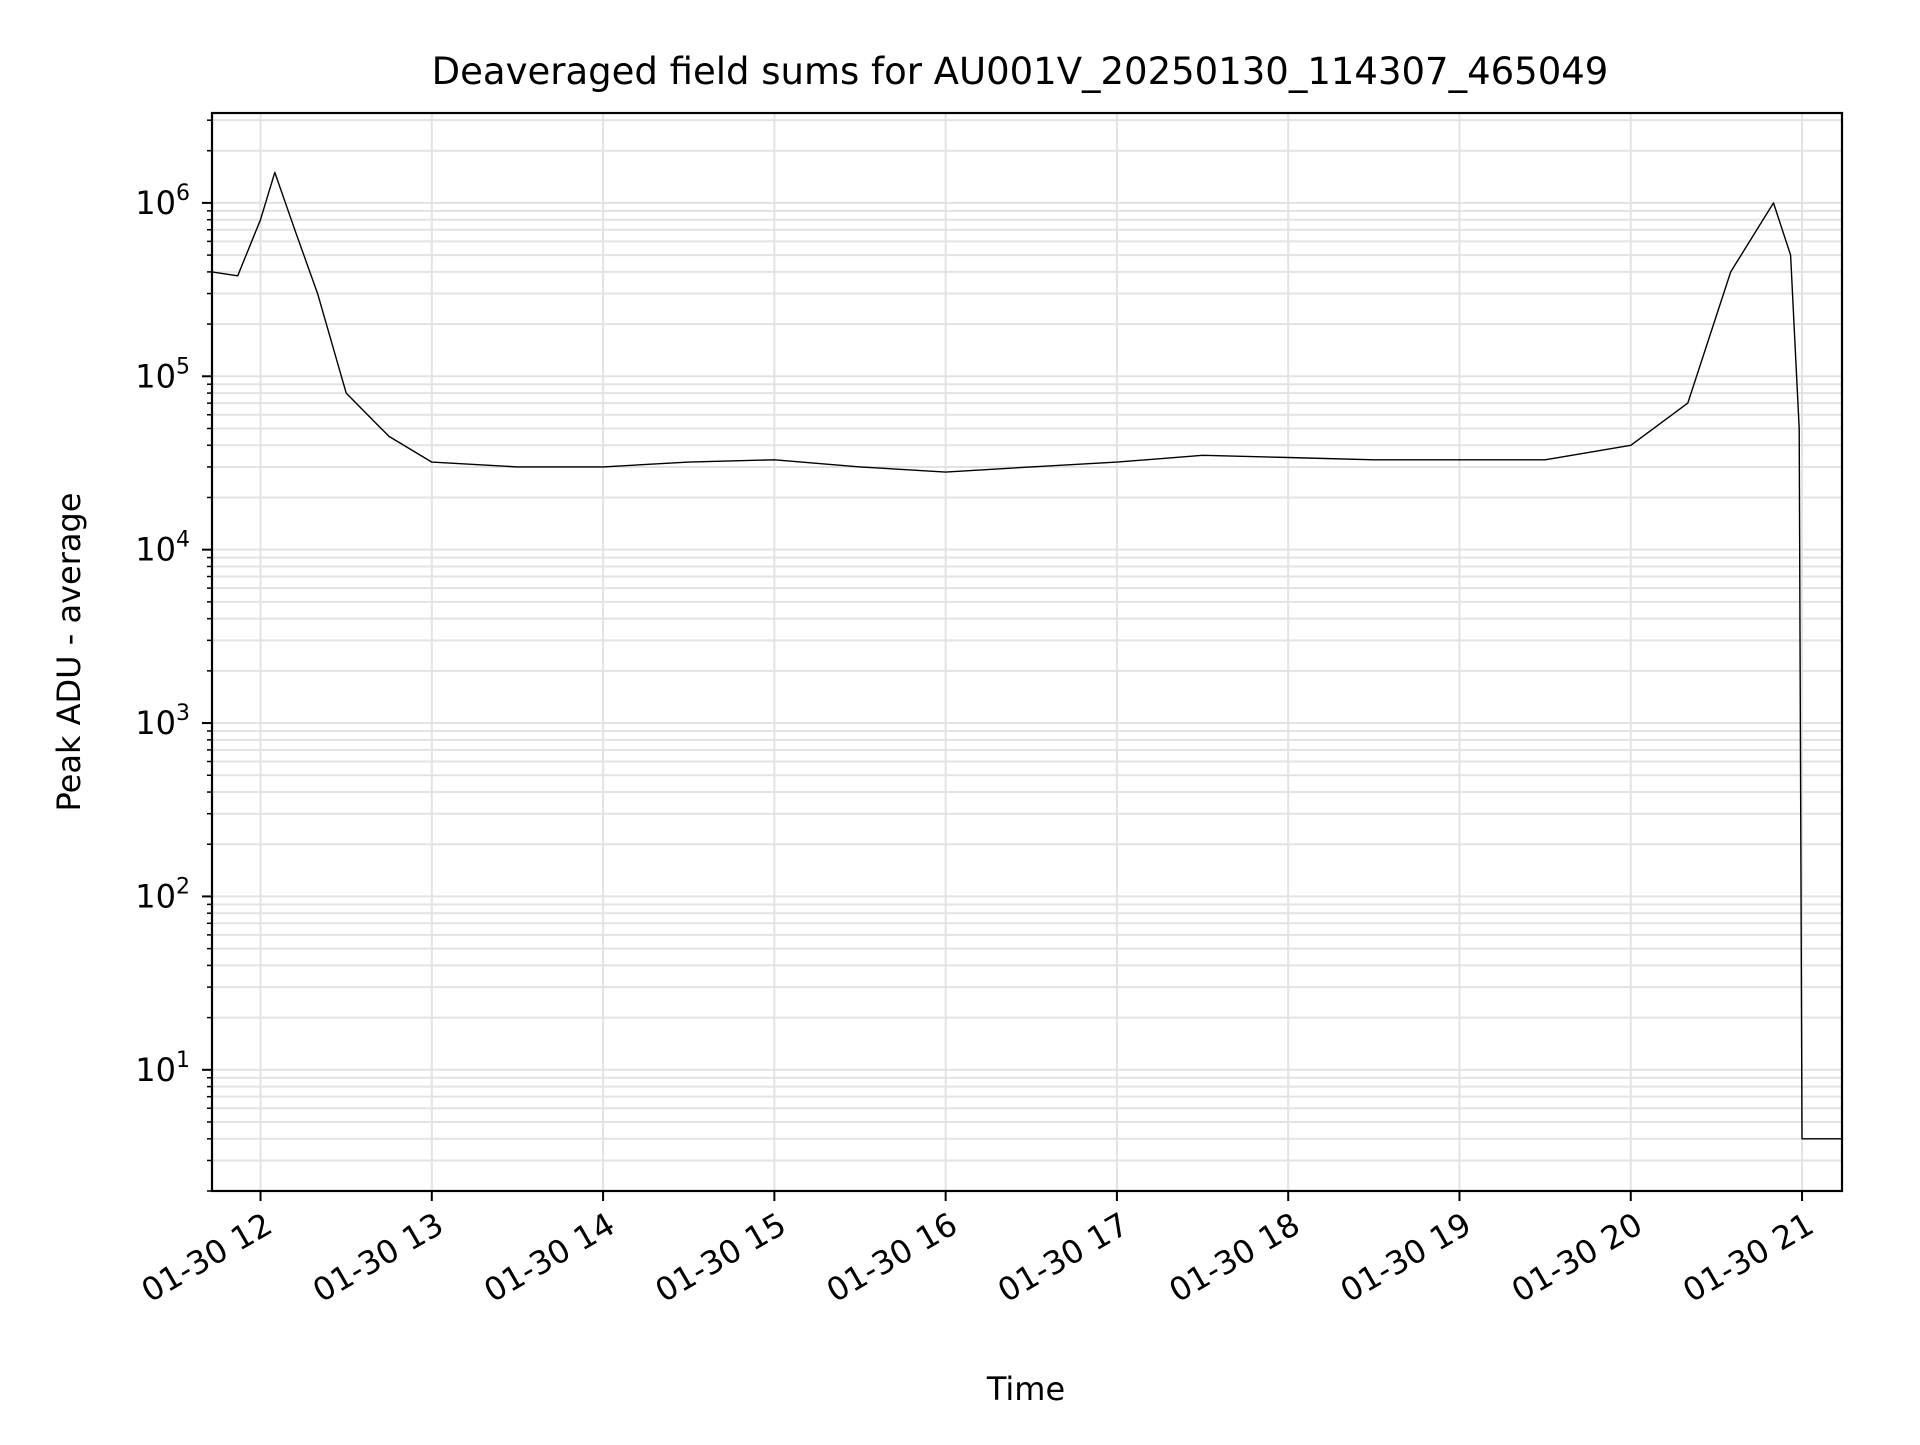 Image resolution: width=1920 pixels, height=1445 pixels. What do you see at coordinates (162, 201) in the screenshot?
I see `y-tick-label: 106` at bounding box center [162, 201].